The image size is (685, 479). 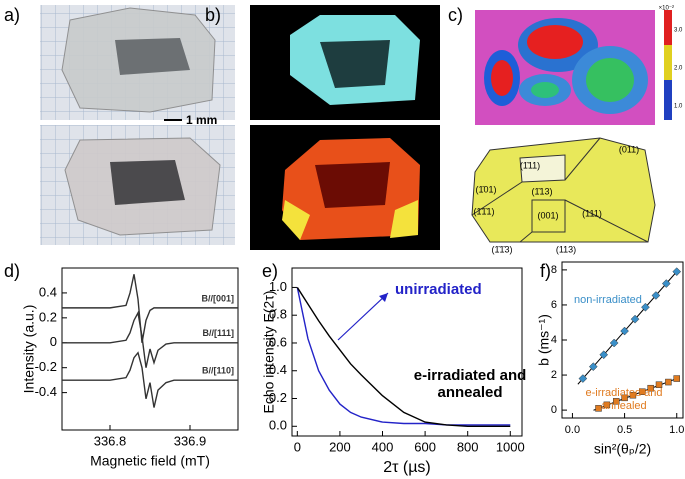 What do you see at coordinates (678, 107) in the screenshot?
I see `colorbar-tick: 1.0` at bounding box center [678, 107].